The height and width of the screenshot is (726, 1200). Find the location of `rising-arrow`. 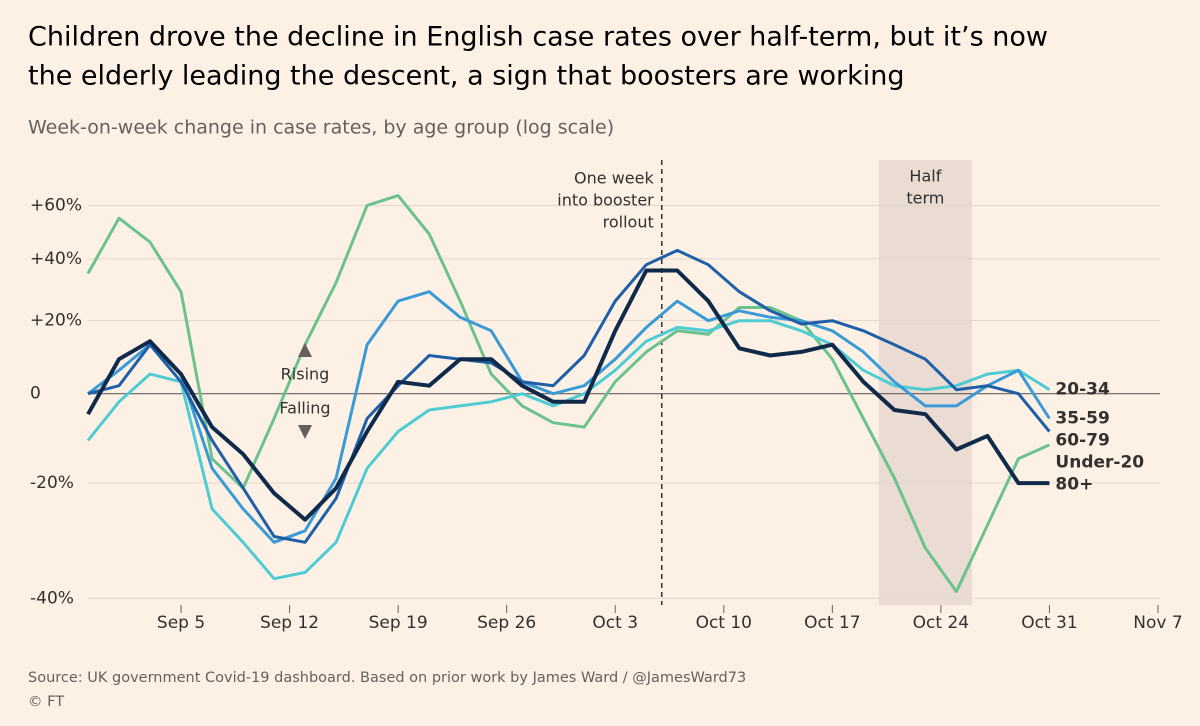

rising-arrow is located at coordinates (305, 350).